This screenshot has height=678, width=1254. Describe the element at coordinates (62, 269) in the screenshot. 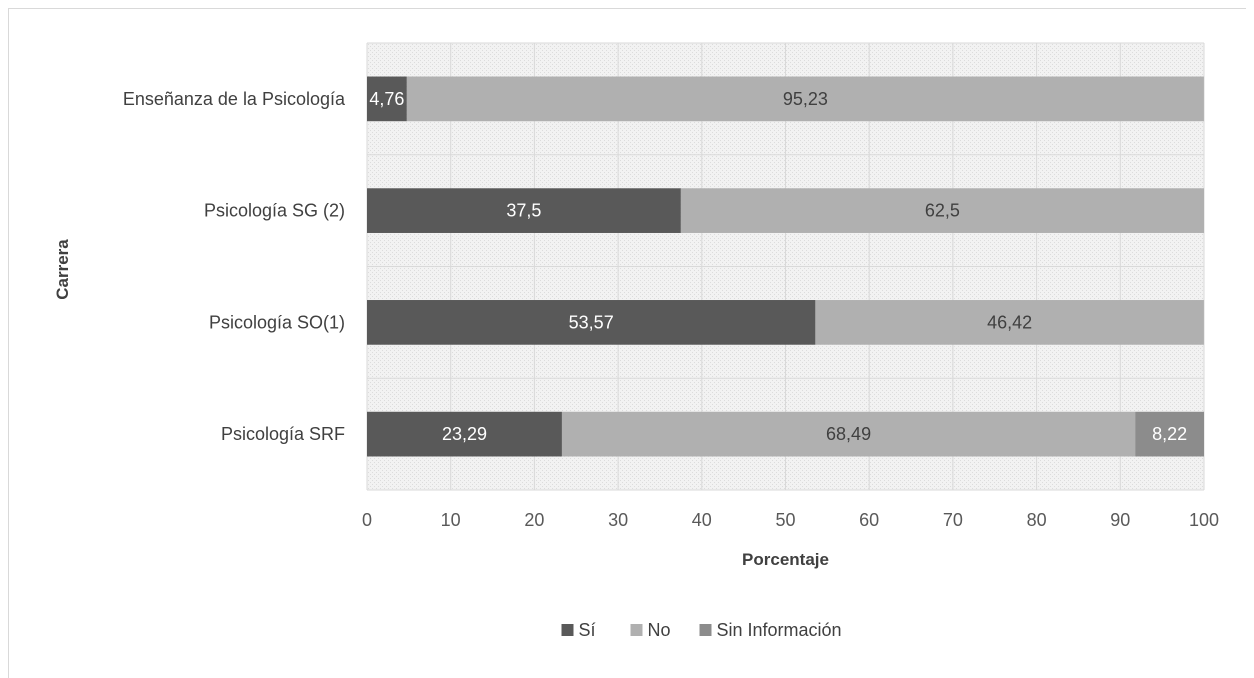

I see `y-axis-title: Carrera` at that location.